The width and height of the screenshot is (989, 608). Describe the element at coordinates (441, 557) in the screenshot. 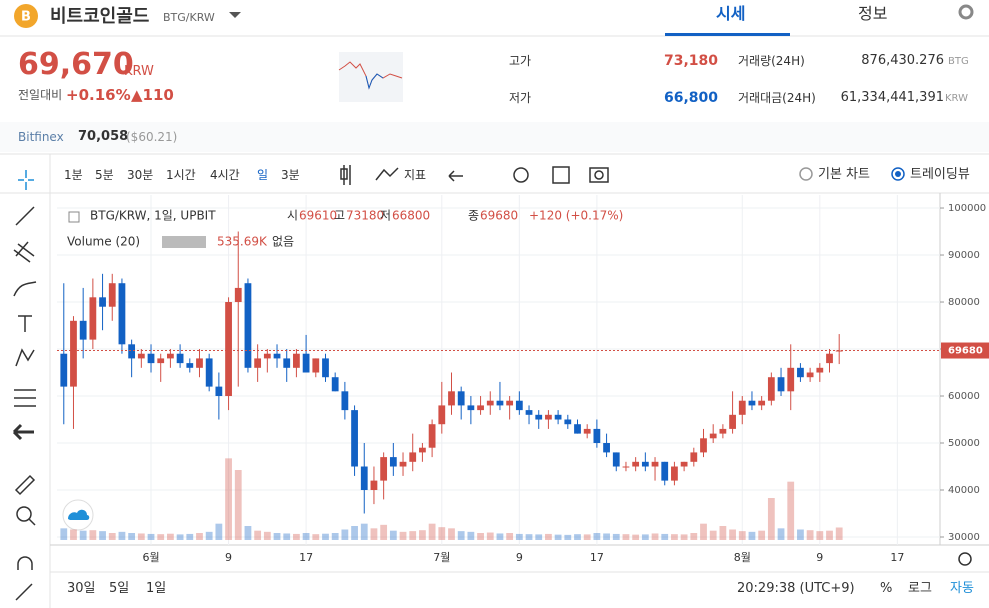

I see `x-tick-label: 7월` at that location.